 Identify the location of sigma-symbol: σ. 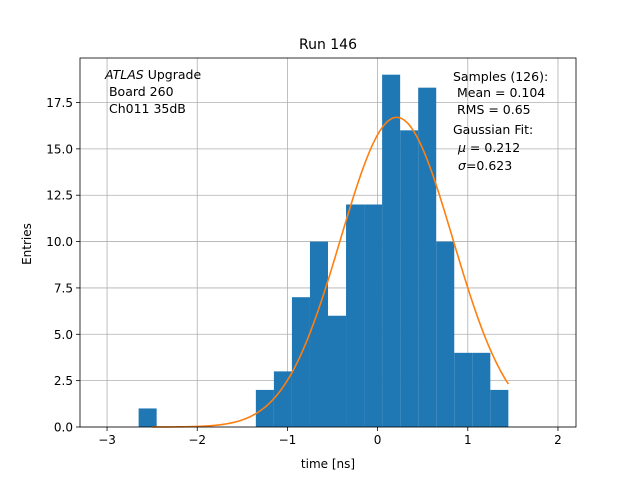
(462, 165).